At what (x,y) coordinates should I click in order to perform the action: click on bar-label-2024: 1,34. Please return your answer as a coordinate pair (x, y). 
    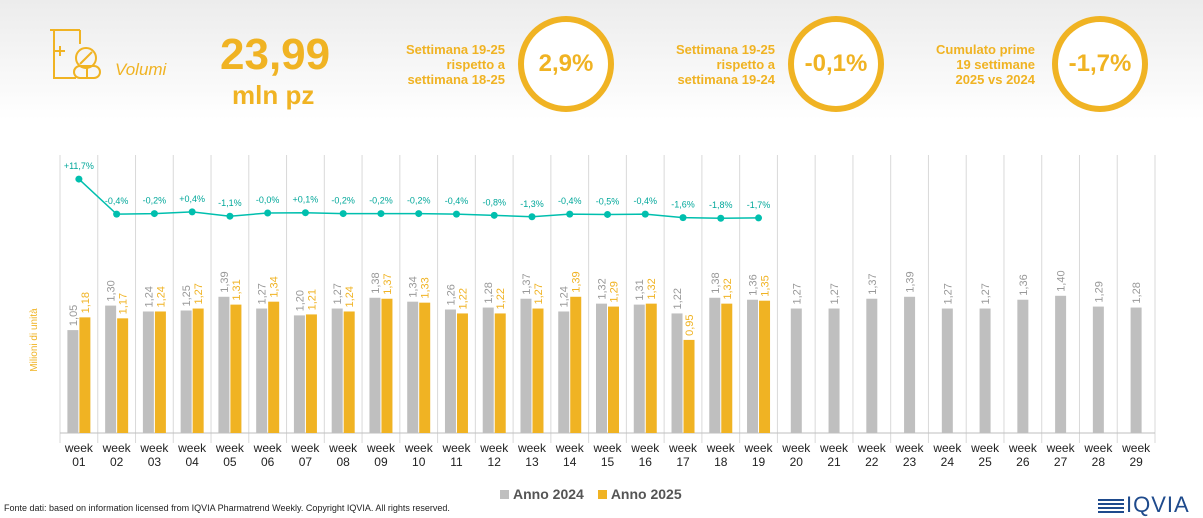
    Looking at the image, I should click on (414, 286).